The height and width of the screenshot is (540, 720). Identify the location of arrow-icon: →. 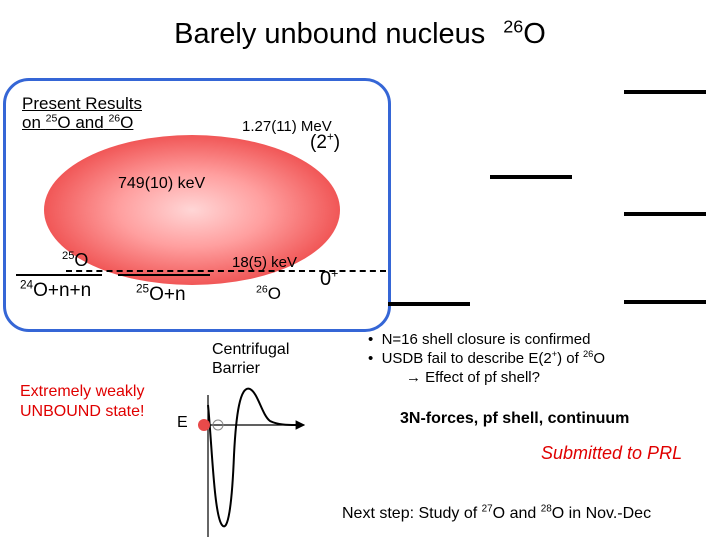
(413, 377).